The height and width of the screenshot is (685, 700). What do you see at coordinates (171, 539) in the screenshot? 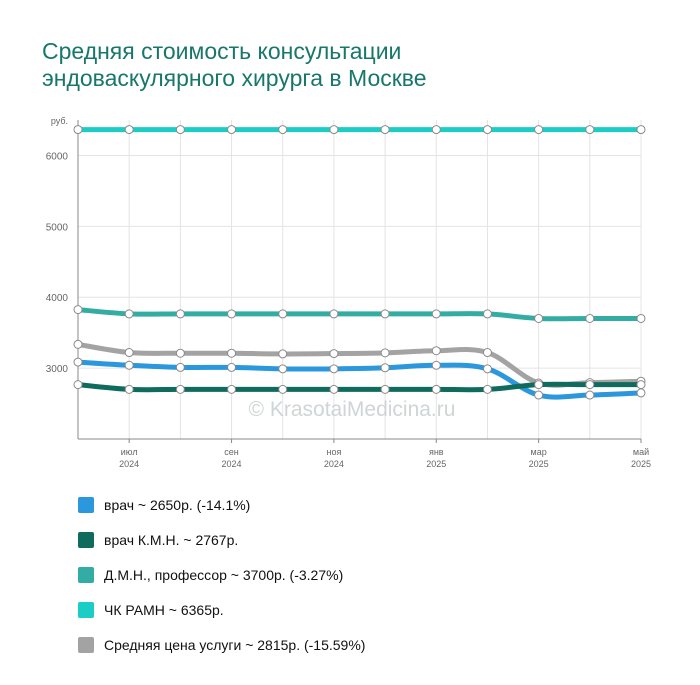
I see `legend-label: врач К.М.Н. ~ 2767р.` at bounding box center [171, 539].